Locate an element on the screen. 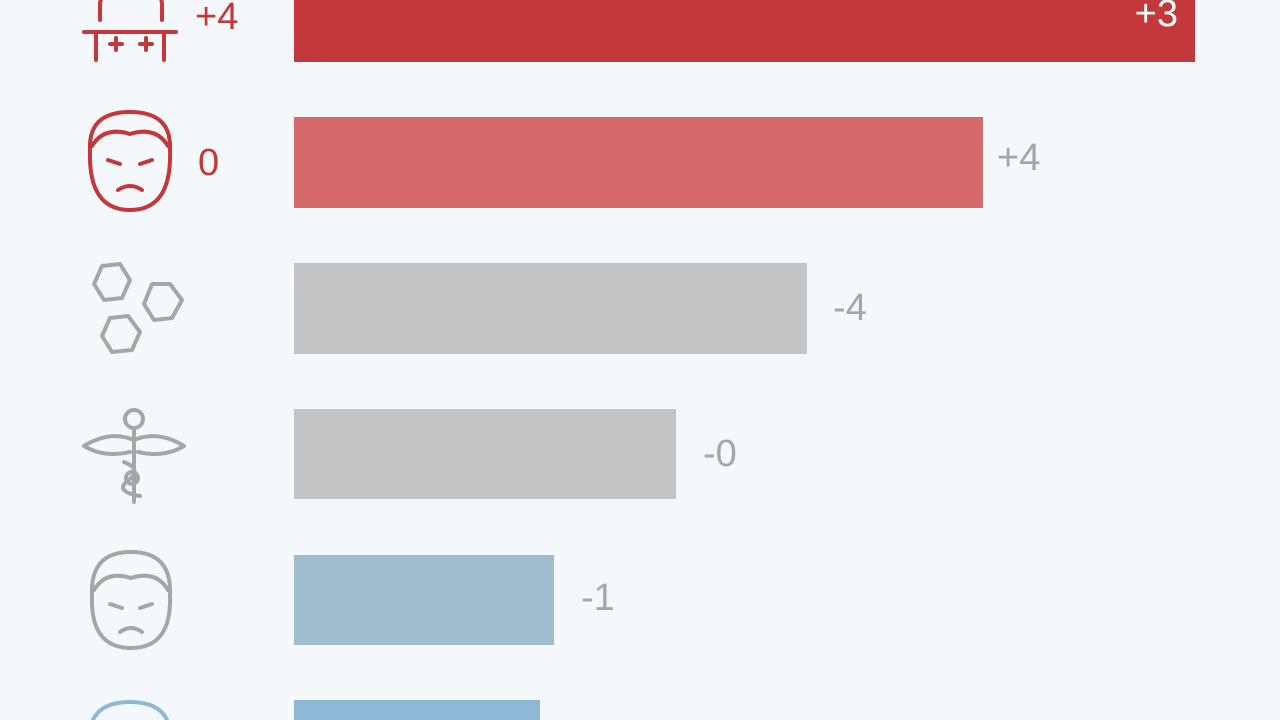  bar-label: +3 is located at coordinates (1156, 17).